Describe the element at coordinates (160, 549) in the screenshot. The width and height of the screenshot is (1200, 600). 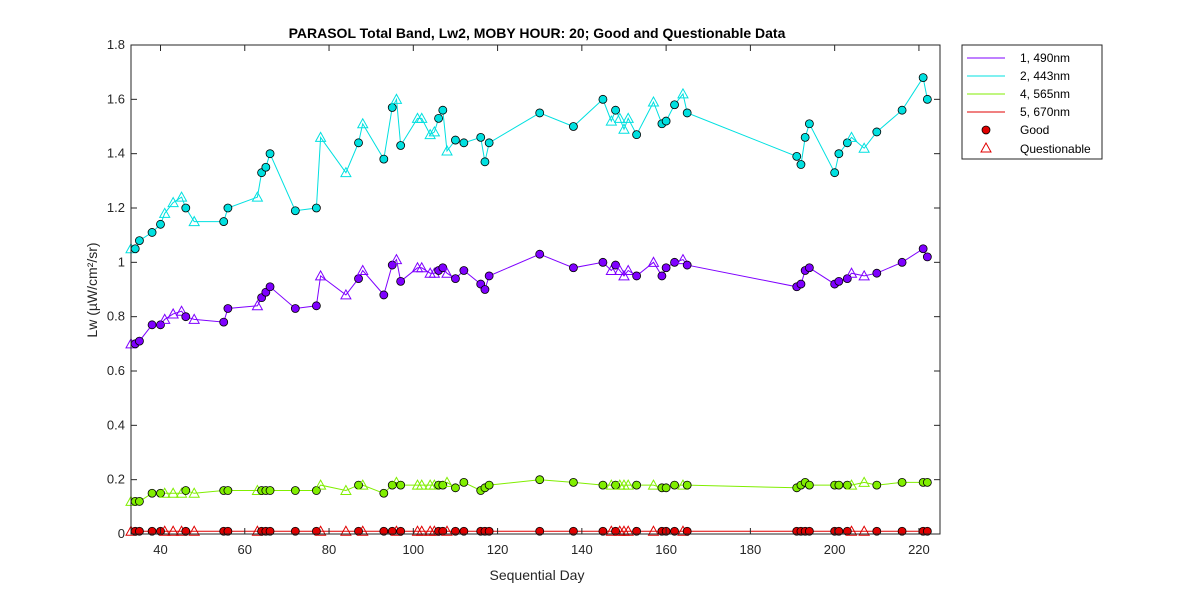
I see `x-tick-label: 40` at that location.